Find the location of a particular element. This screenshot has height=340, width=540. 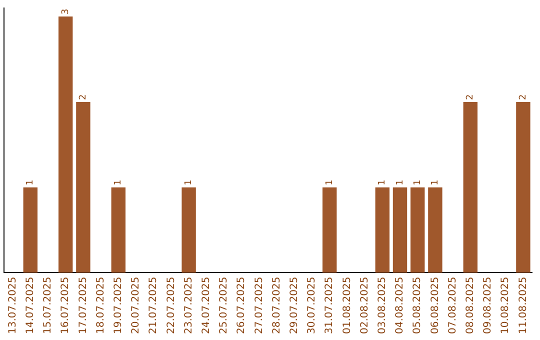

x-tick-label: 01.08.2025 is located at coordinates (347, 305).